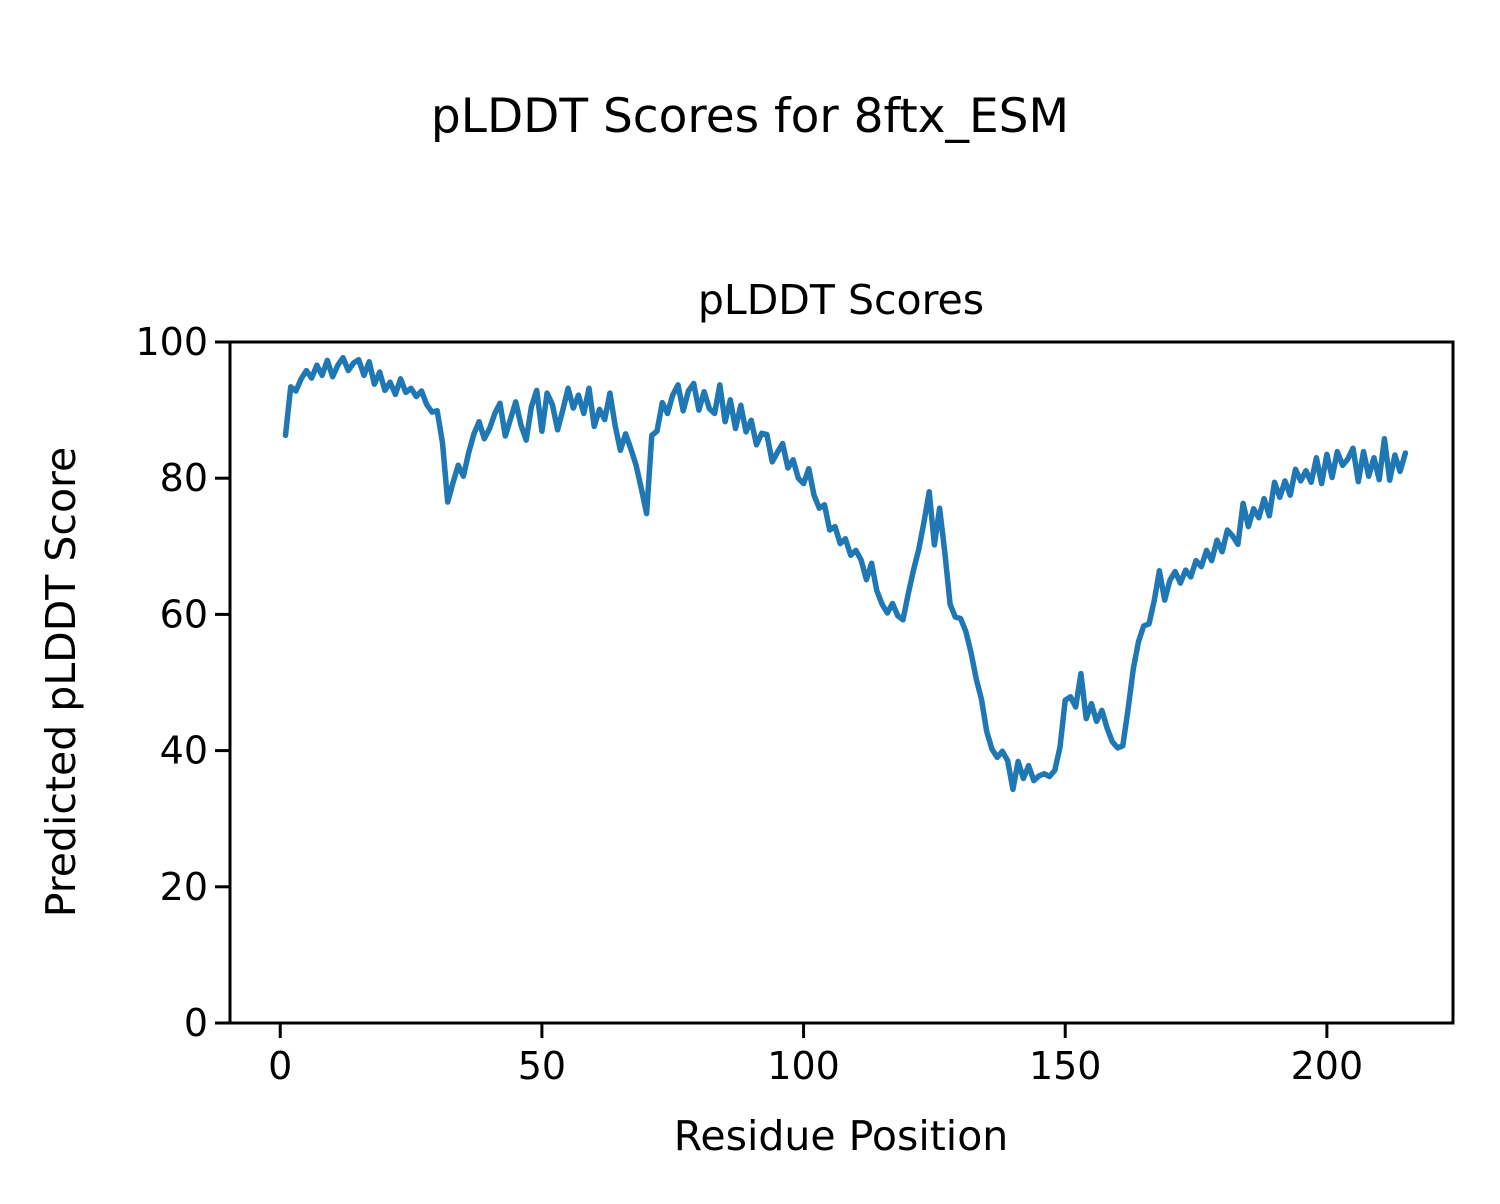  Describe the element at coordinates (184, 478) in the screenshot. I see `y-tick-label: 80` at that location.